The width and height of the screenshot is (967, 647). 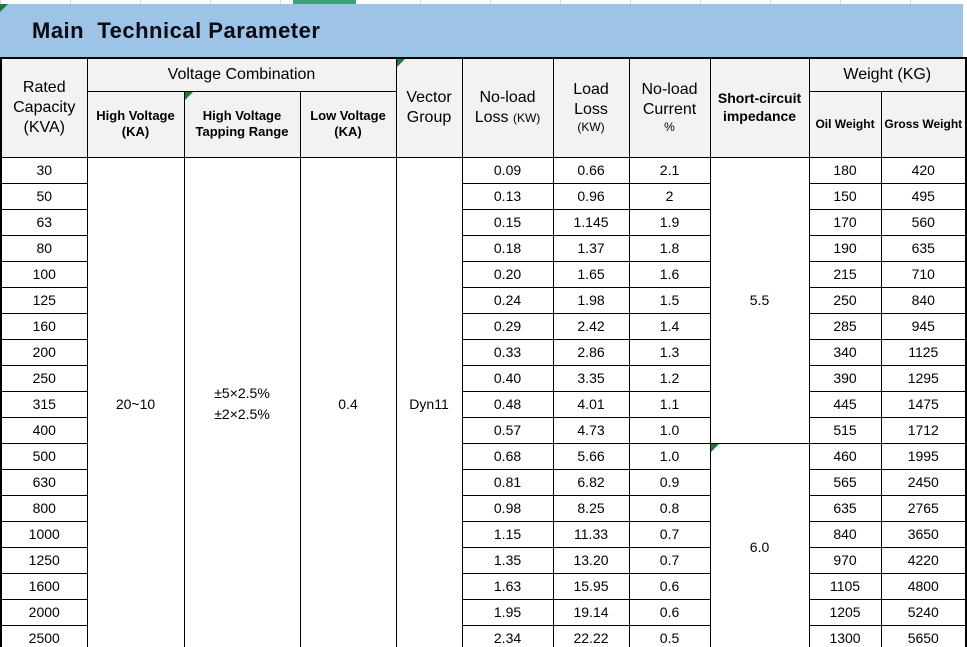 I want to click on impedance-cell: 5.5, so click(x=759, y=300).